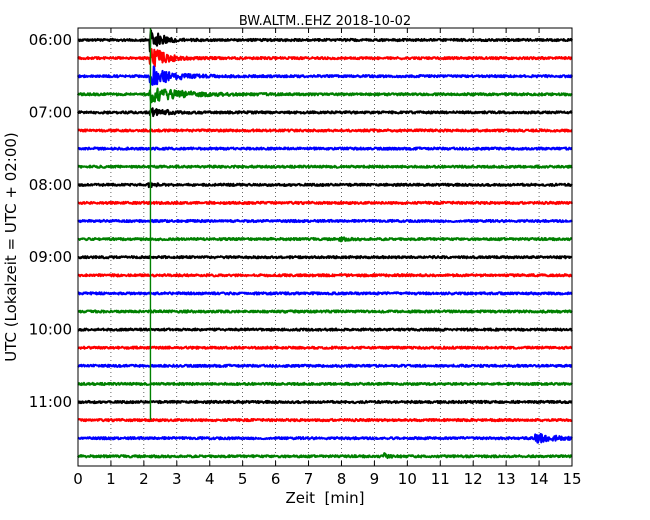  Describe the element at coordinates (375, 479) in the screenshot. I see `x-tick-label: 9` at that location.